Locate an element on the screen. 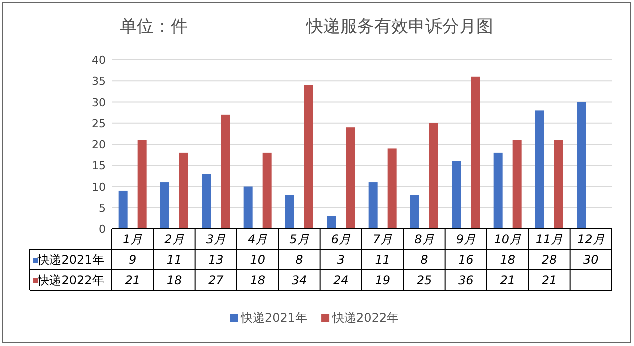 The width and height of the screenshot is (634, 346). y-tick-label: 5 is located at coordinates (102, 208).